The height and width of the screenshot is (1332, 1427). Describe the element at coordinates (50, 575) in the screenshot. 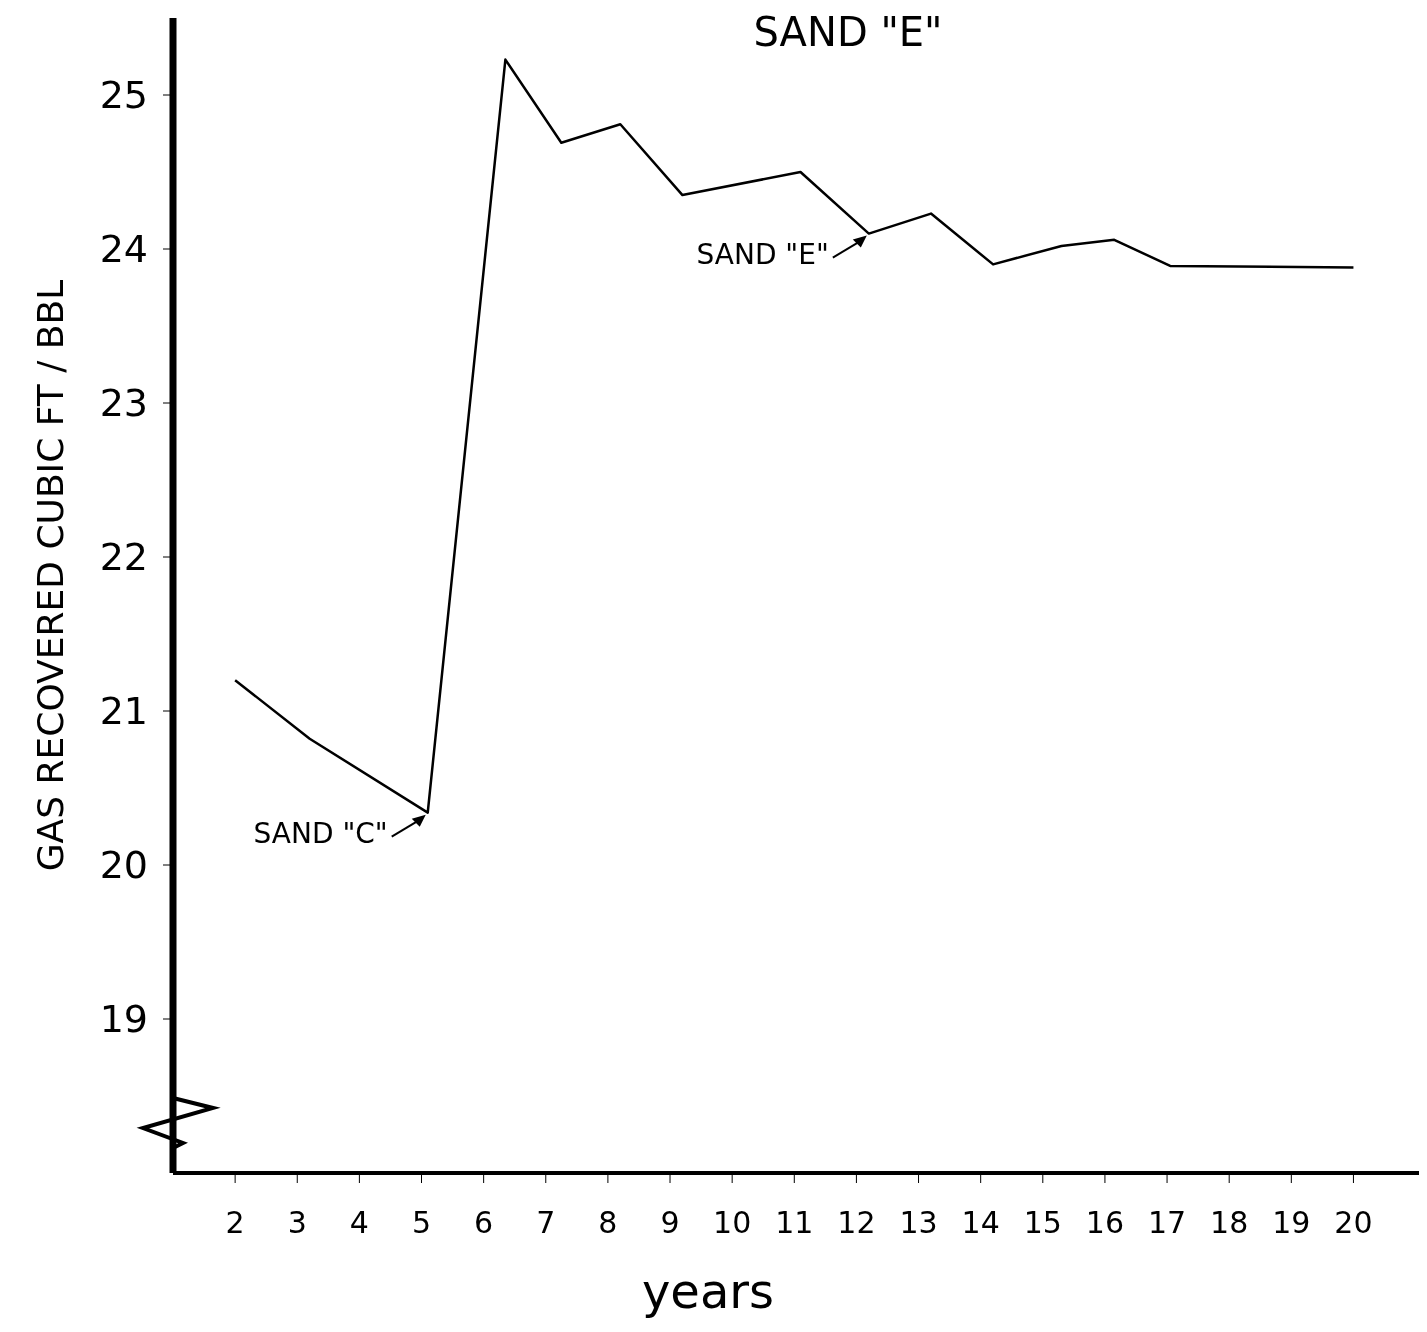

I see `y-axis-title: GAS RECOVERED CUBIC FT / BBL` at that location.